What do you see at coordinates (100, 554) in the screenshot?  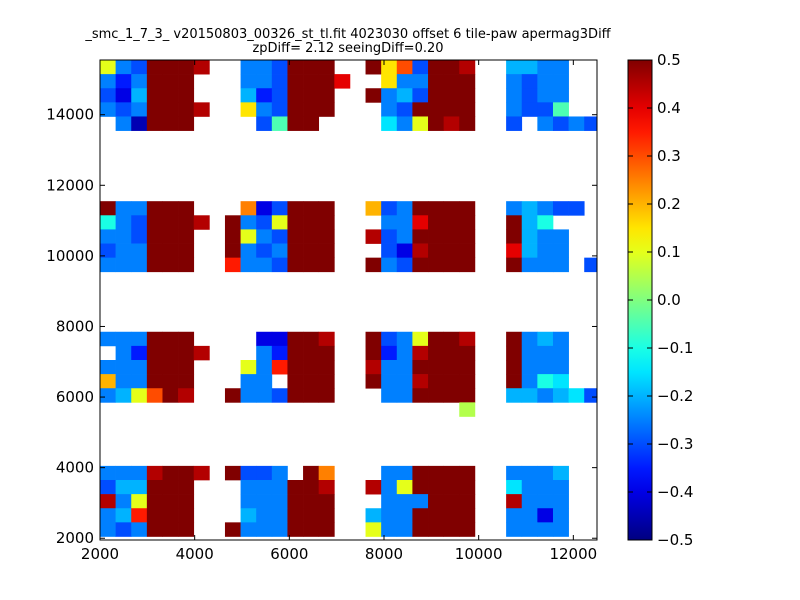 I see `x-tick-label: 2000` at bounding box center [100, 554].